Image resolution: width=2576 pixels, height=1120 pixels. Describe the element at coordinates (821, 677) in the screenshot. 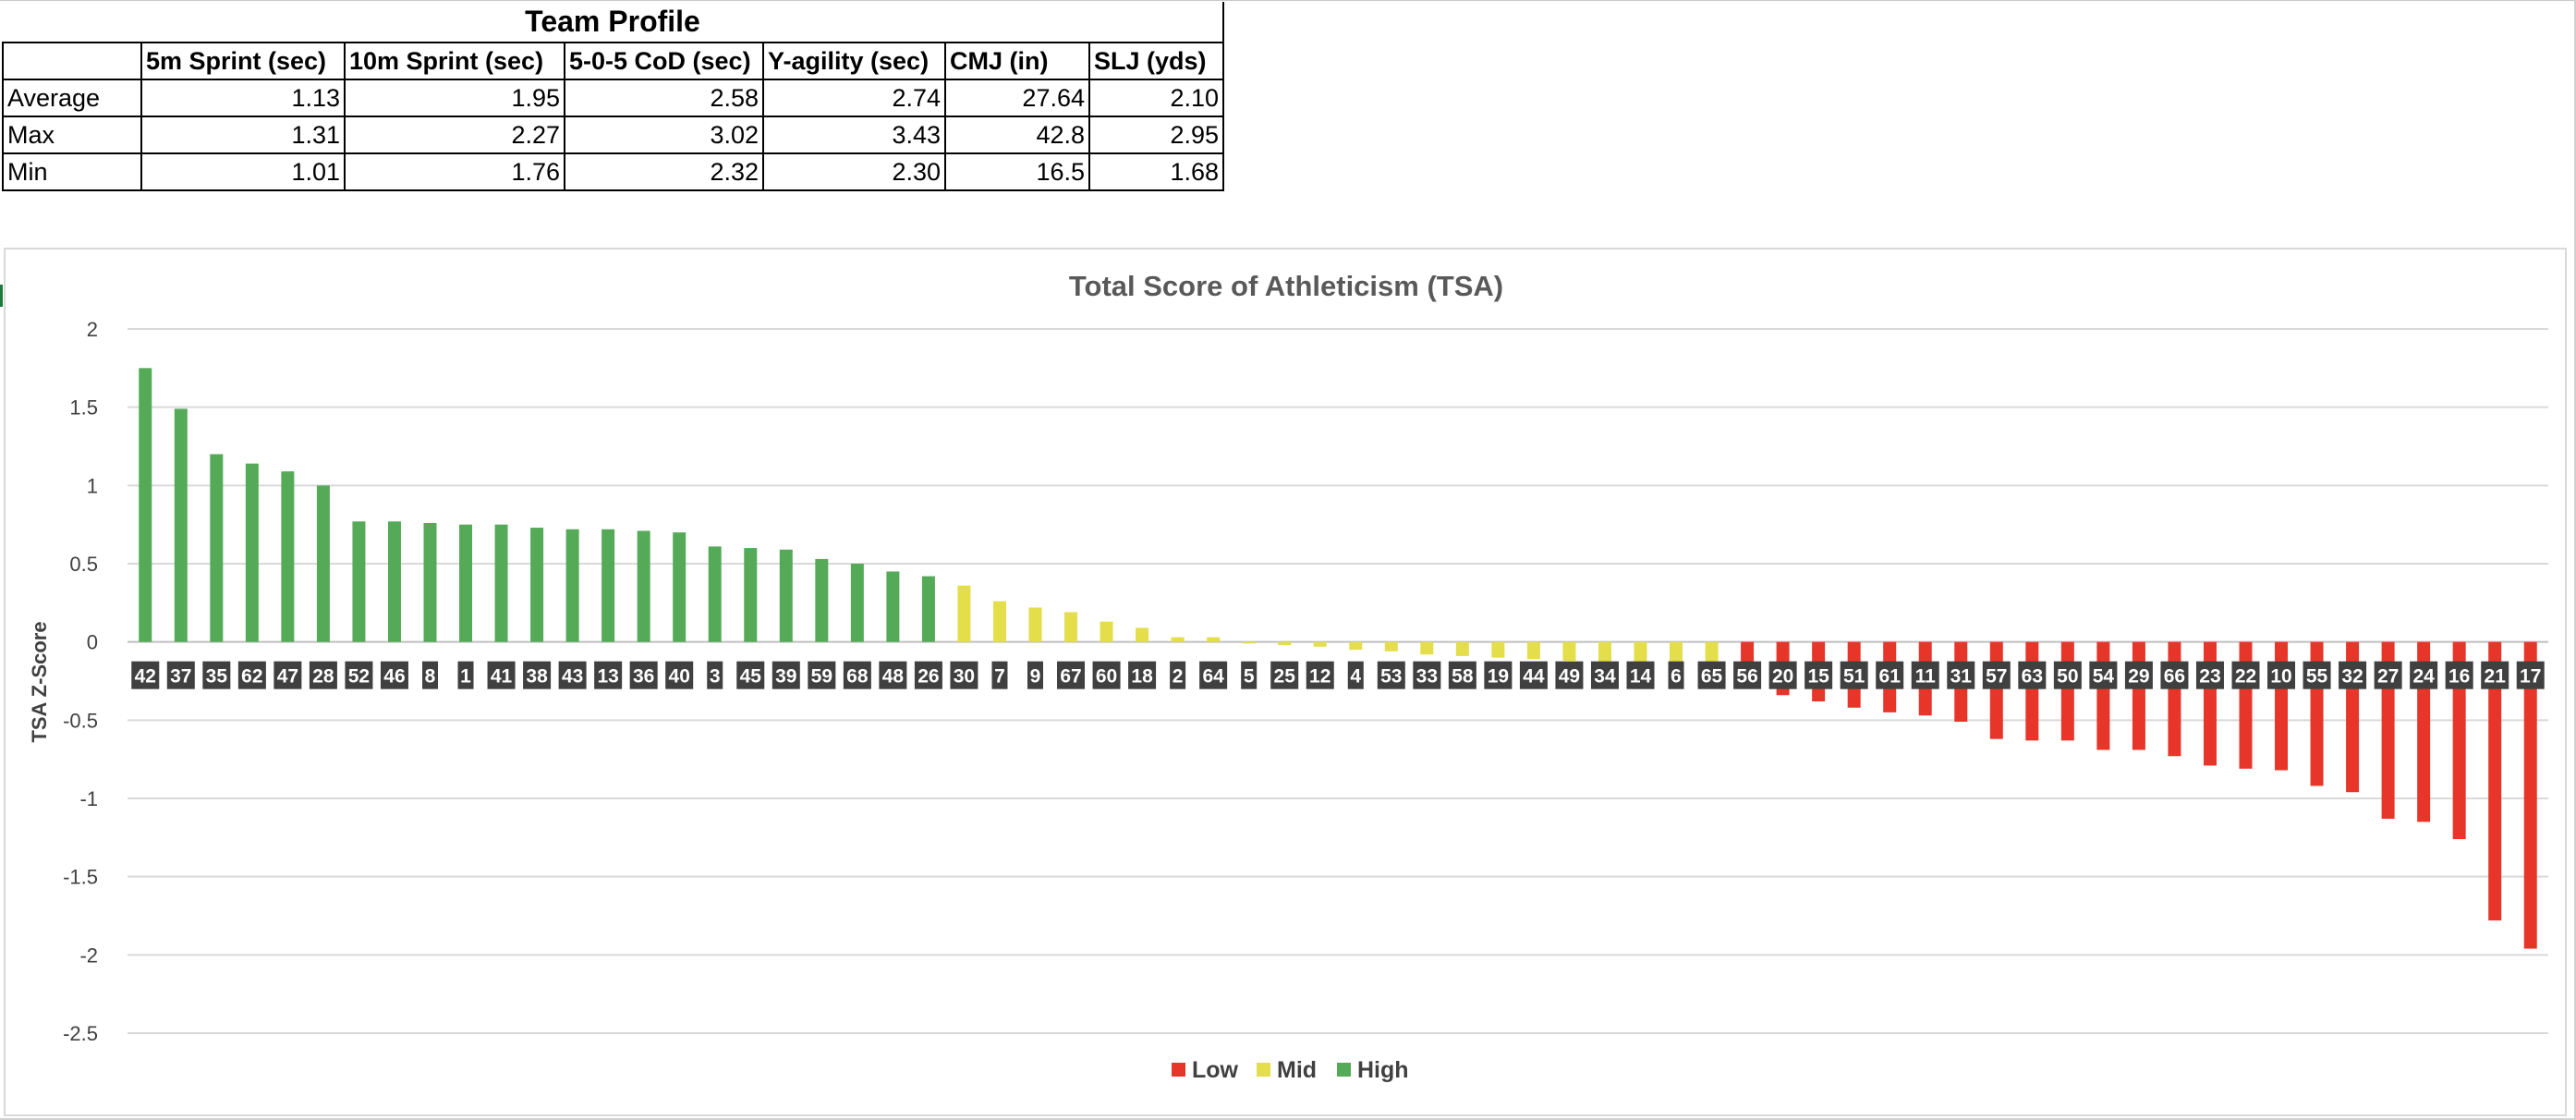

I see `bar-label: 59` at that location.